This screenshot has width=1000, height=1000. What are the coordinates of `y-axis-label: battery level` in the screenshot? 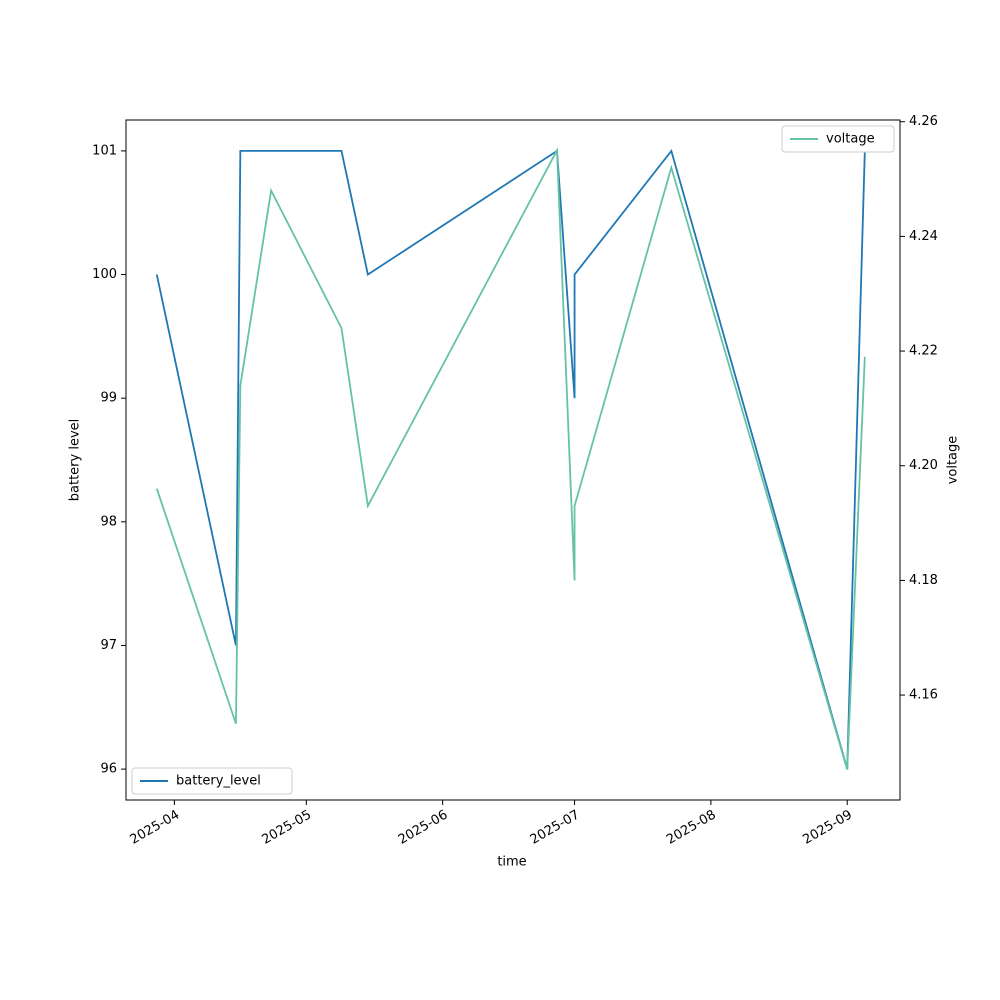 It's located at (75, 460).